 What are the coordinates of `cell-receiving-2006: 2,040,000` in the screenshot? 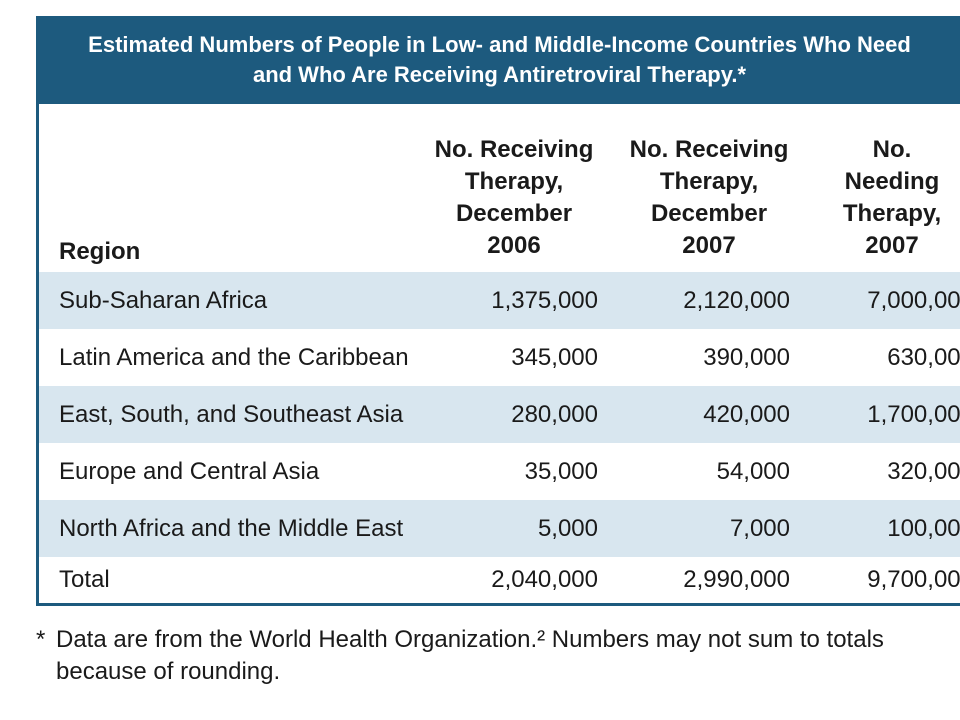 It's located at (544, 579).